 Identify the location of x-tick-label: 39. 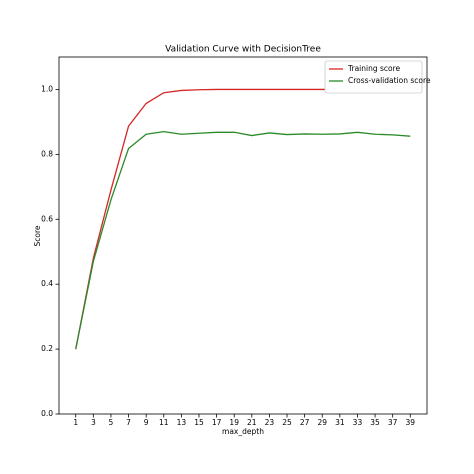
(410, 422).